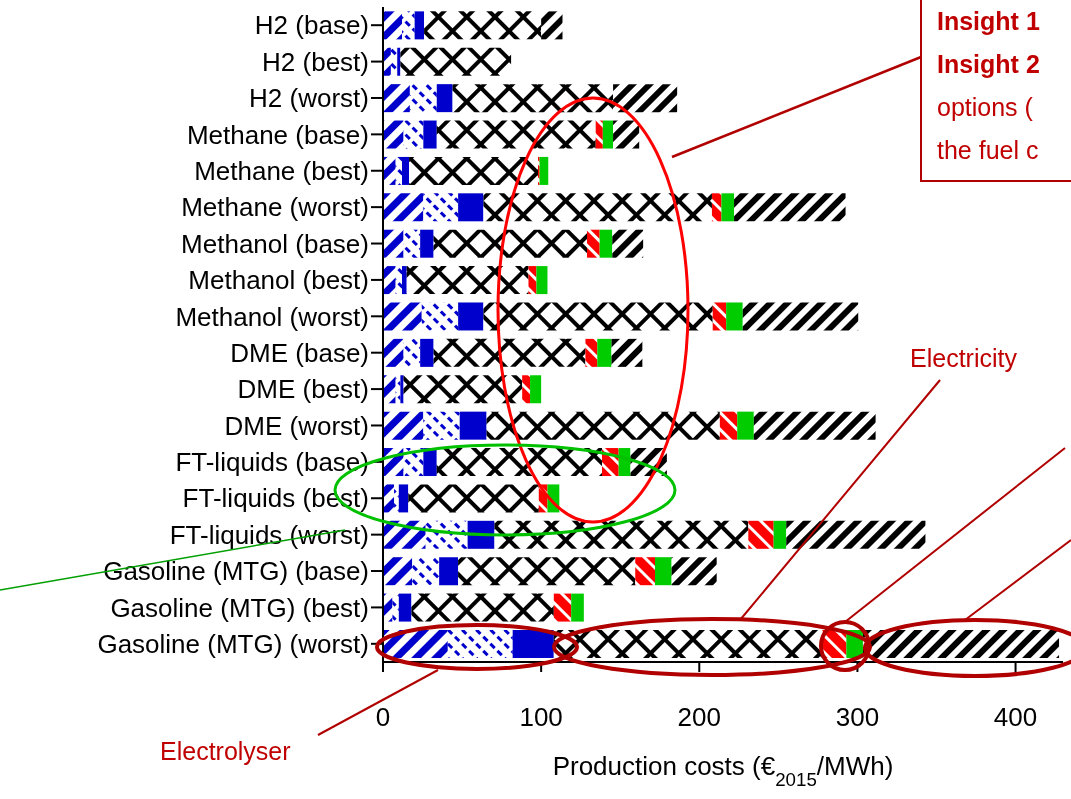 This screenshot has width=1071, height=799. What do you see at coordinates (275, 243) in the screenshot?
I see `y-tick-label: Methanol (base)` at bounding box center [275, 243].